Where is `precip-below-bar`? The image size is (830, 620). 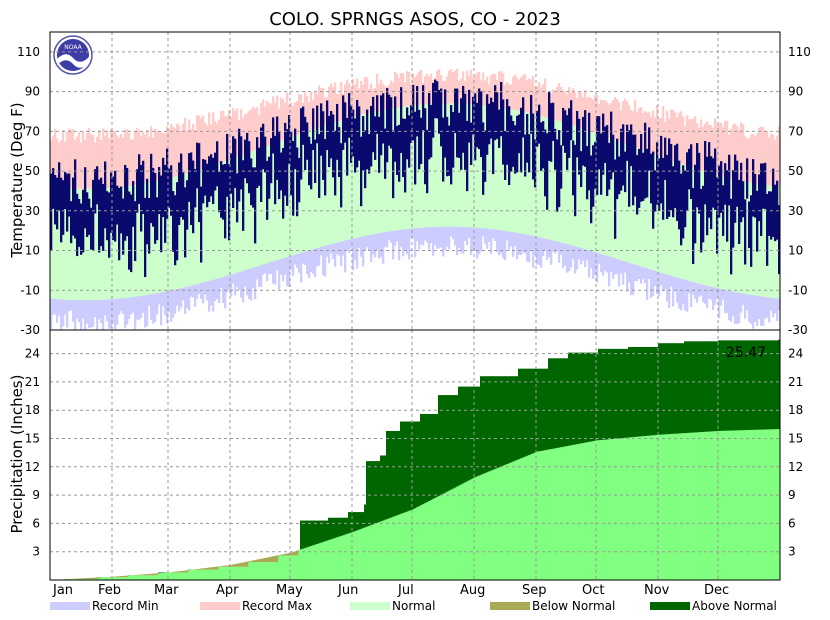 precip-below-bar is located at coordinates (127, 576).